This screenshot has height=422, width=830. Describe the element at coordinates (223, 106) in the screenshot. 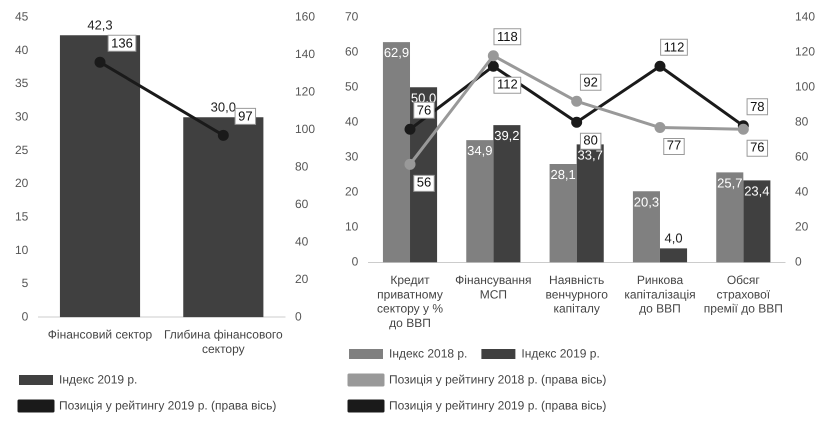

I see `data-label: 30,0` at that location.